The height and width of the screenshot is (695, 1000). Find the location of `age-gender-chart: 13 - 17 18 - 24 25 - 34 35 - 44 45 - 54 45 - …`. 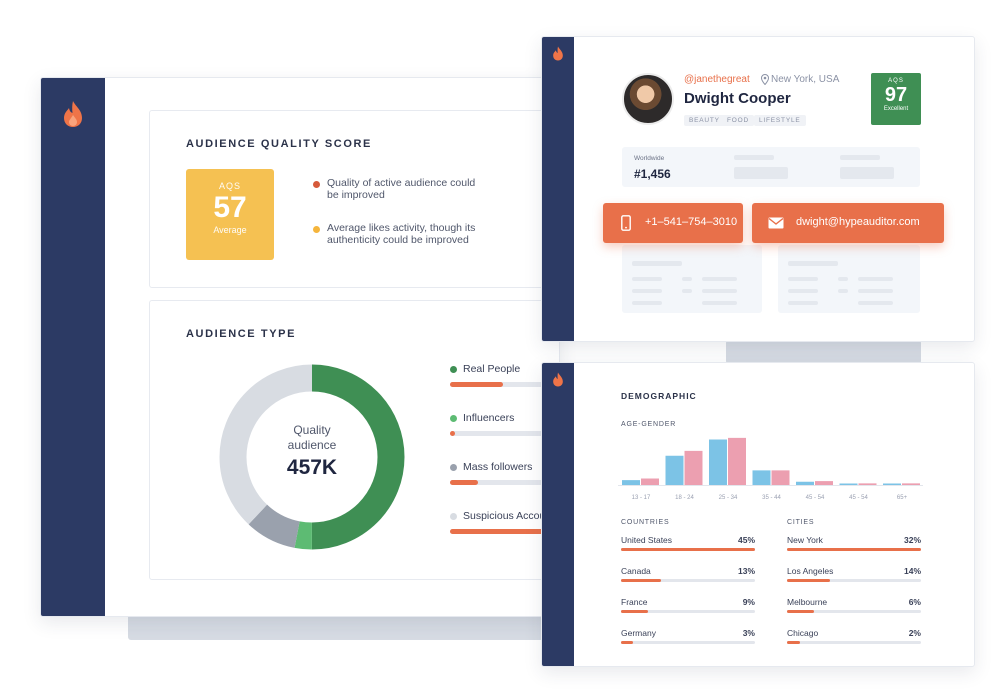

age-gender-chart: 13 - 17 18 - 24 25 - 34 35 - 44 45 - 54 45 - … is located at coordinates (770, 469).